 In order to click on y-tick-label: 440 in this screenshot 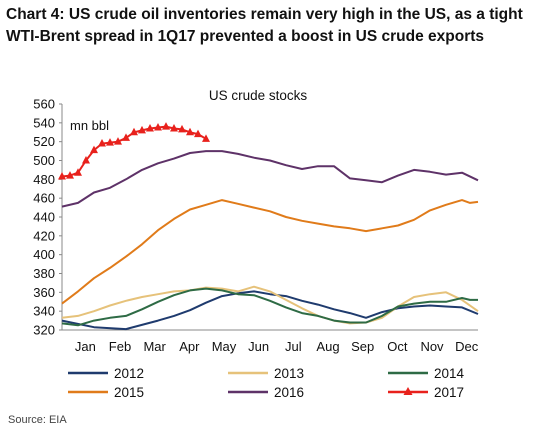, I will do `click(44, 217)`.